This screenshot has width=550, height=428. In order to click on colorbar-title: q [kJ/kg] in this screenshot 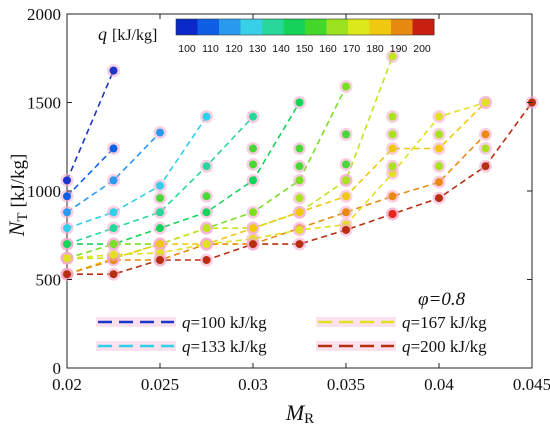, I will do `click(127, 34)`.